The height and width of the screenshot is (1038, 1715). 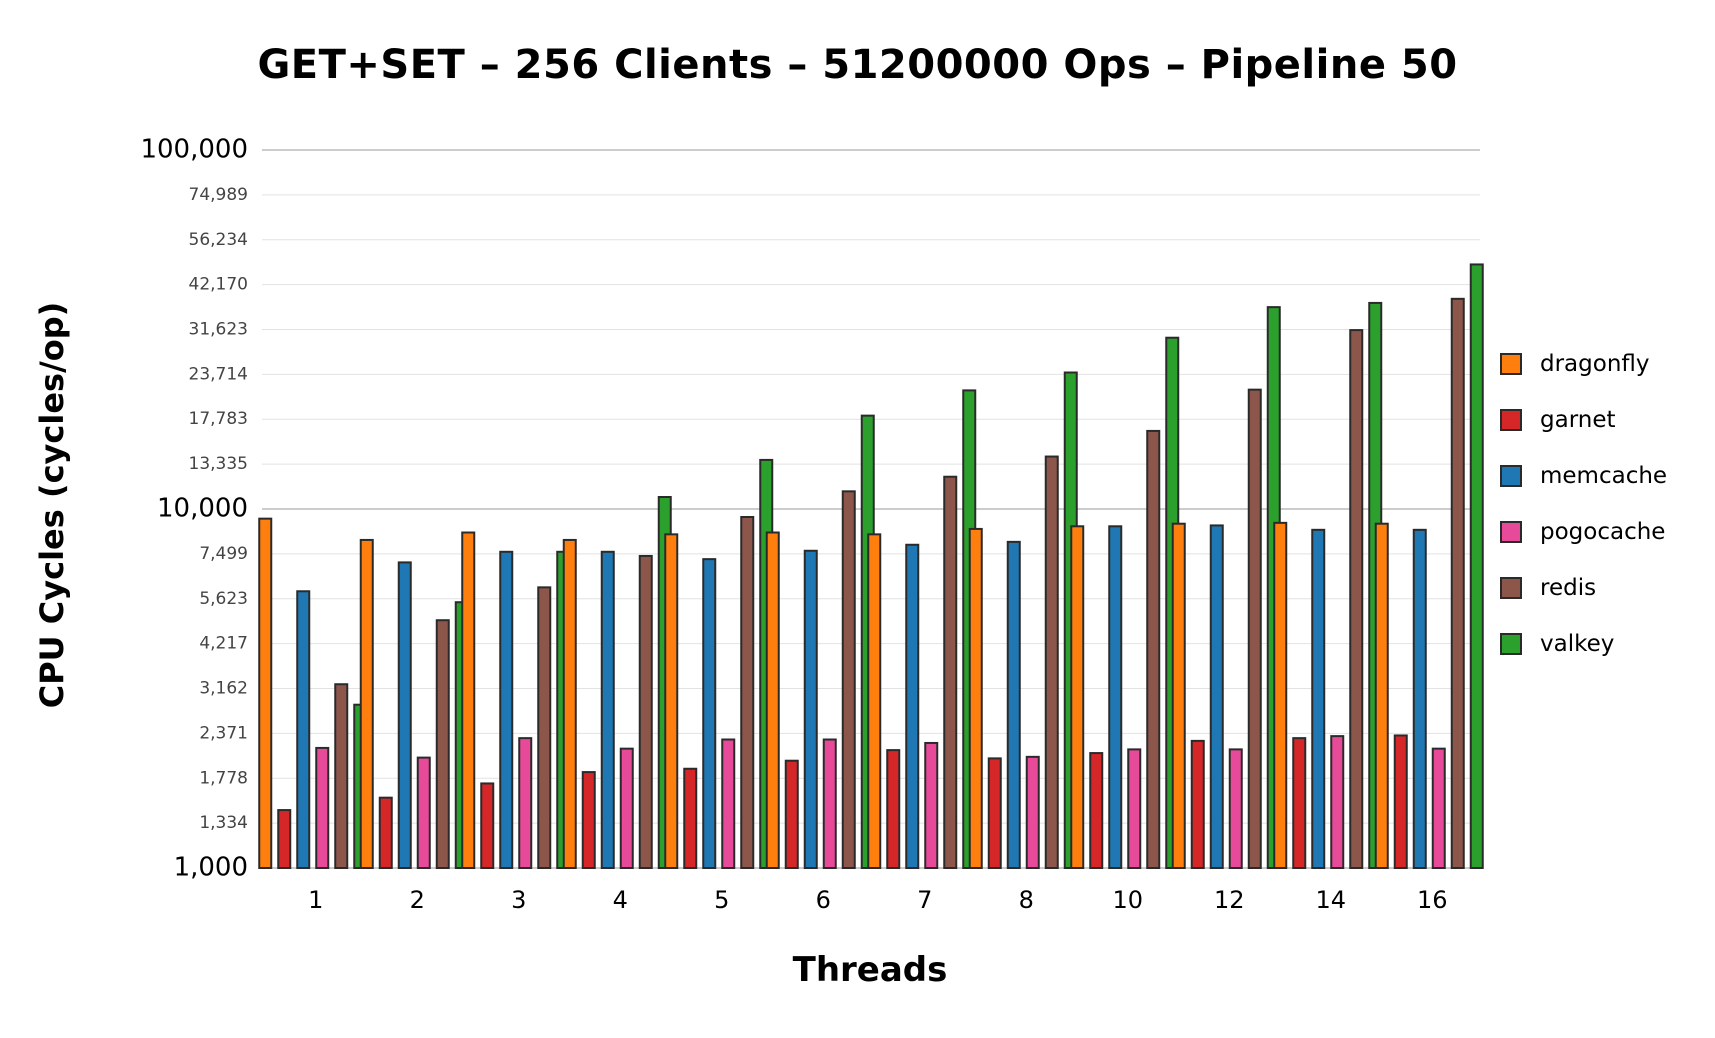 What do you see at coordinates (1229, 900) in the screenshot?
I see `x-tick-label: 12` at bounding box center [1229, 900].